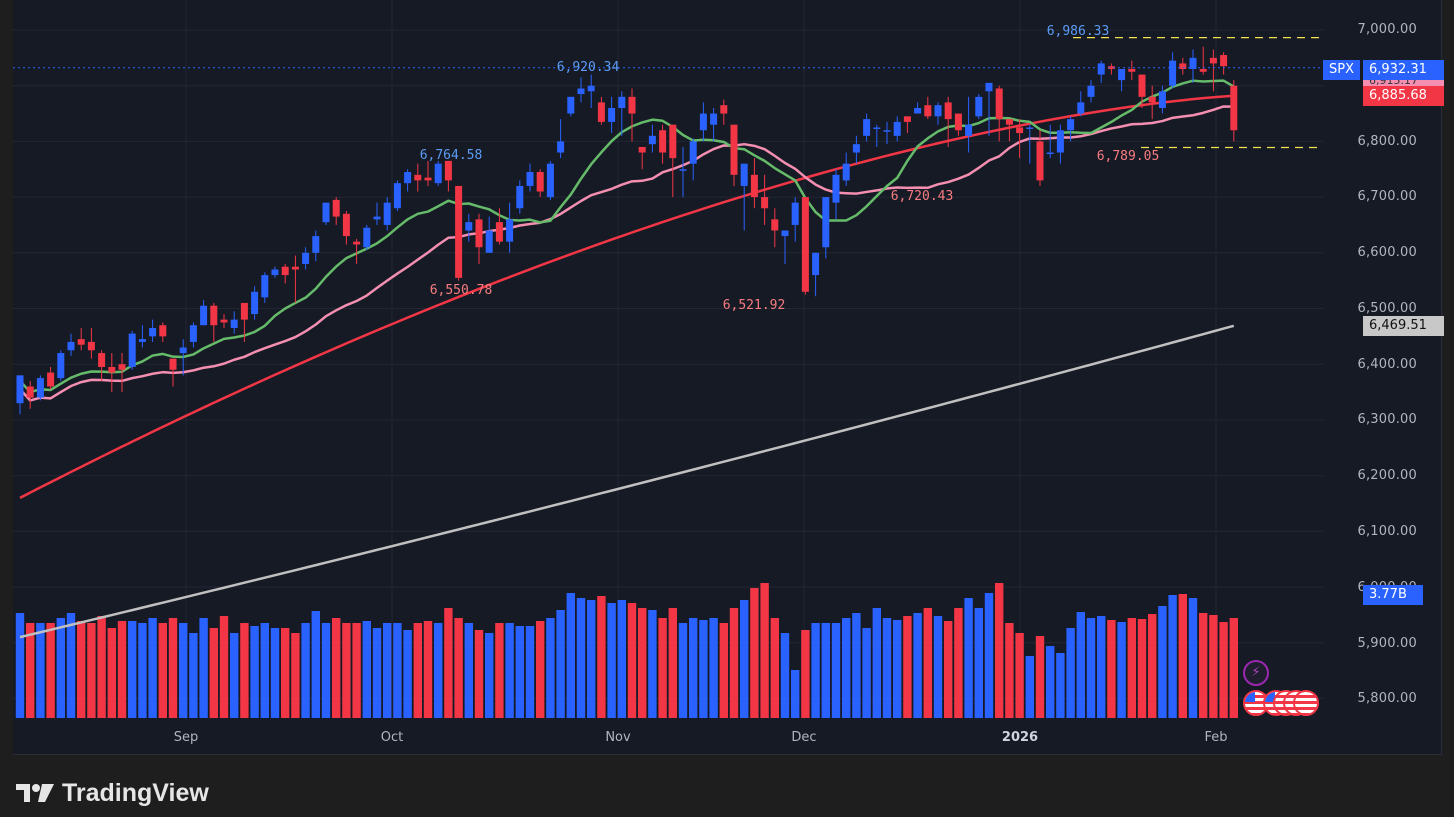  Describe the element at coordinates (1256, 673) in the screenshot. I see `earnings-lightning-icon: ⚡` at that location.